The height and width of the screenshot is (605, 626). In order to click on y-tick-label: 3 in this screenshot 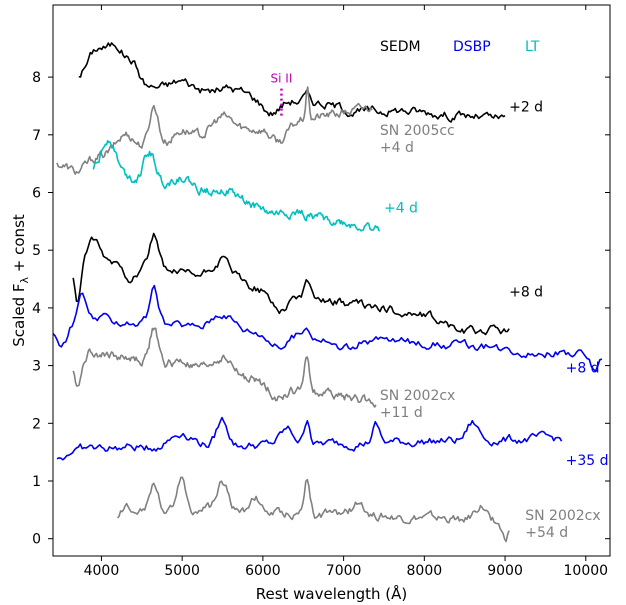, I will do `click(36, 367)`.